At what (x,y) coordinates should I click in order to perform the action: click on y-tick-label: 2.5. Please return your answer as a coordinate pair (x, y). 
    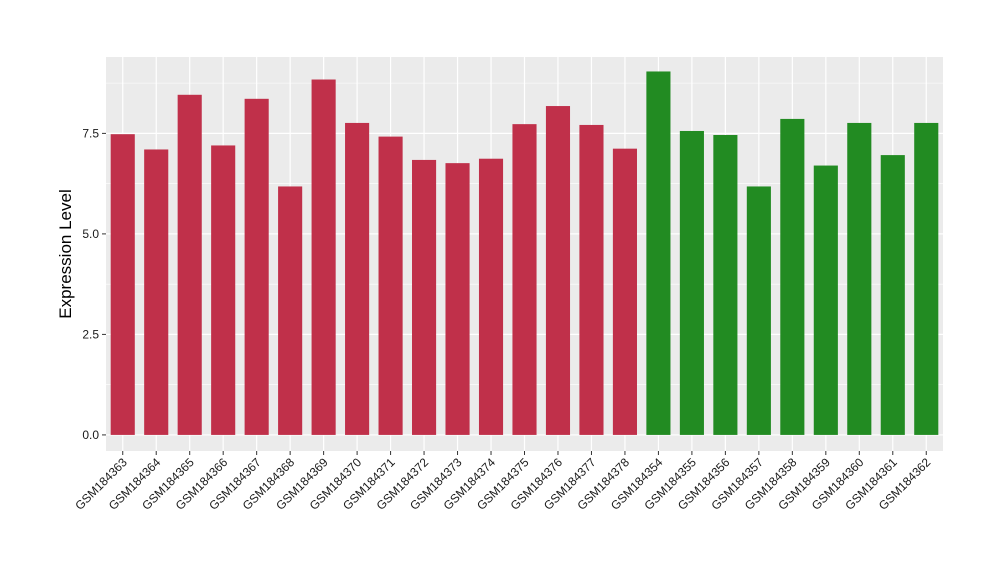
    Looking at the image, I should click on (90, 334).